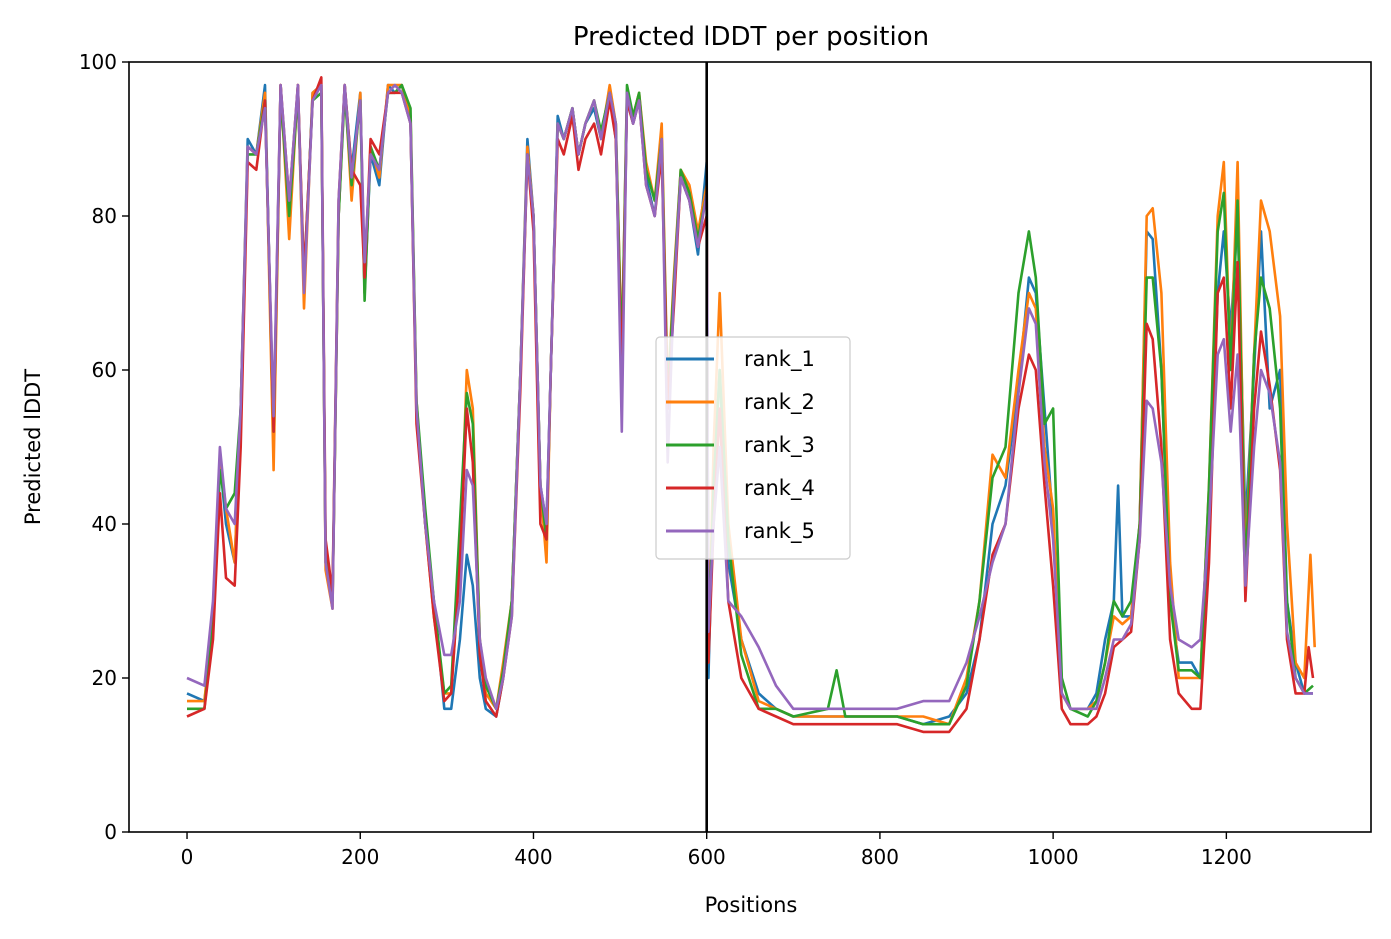 This screenshot has width=1391, height=939. What do you see at coordinates (104, 370) in the screenshot?
I see `y-tick-label: 60` at bounding box center [104, 370].